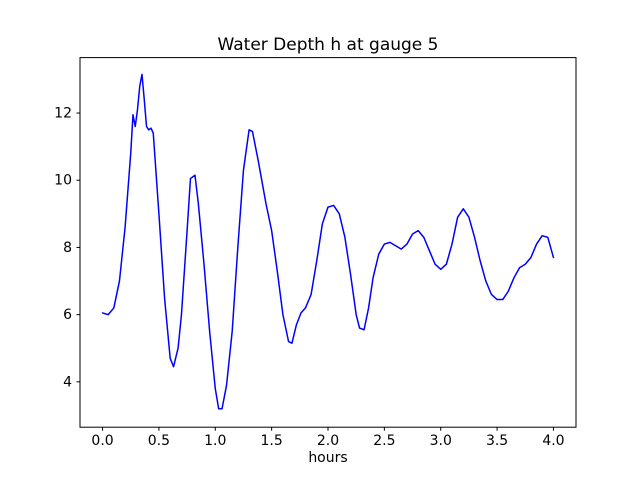 This screenshot has height=480, width=640. What do you see at coordinates (63, 114) in the screenshot?
I see `y-tick-label: 12` at bounding box center [63, 114].